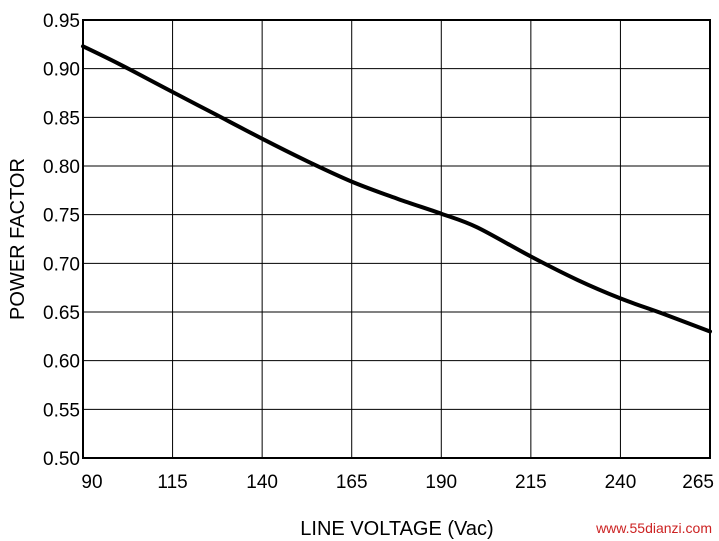  Describe the element at coordinates (531, 482) in the screenshot. I see `x-tick-label: 215` at that location.